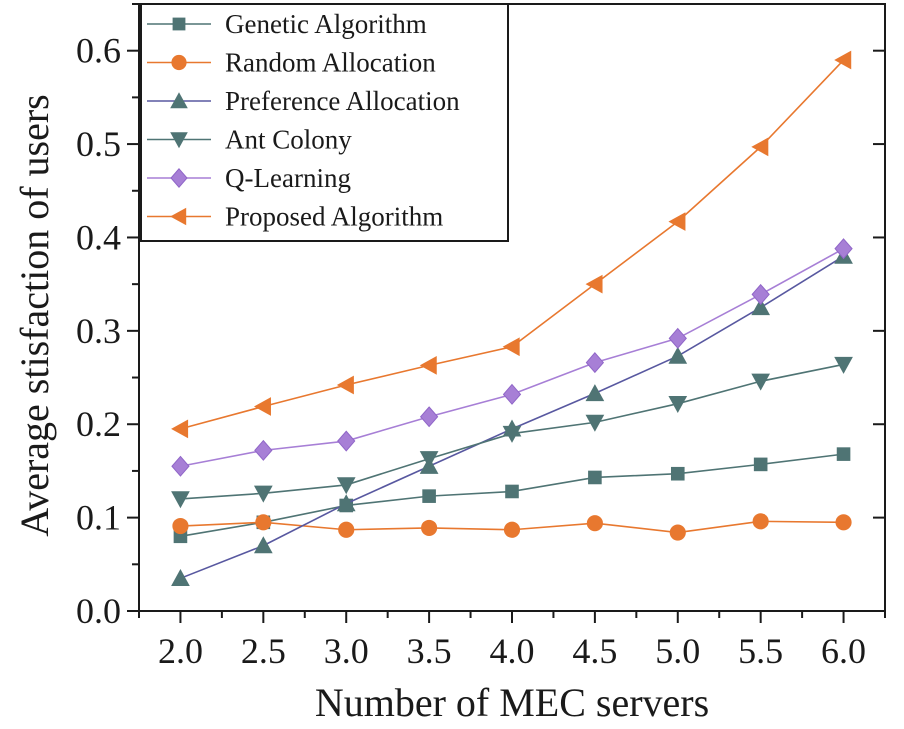 This screenshot has width=904, height=729. Describe the element at coordinates (843, 651) in the screenshot. I see `x-tick-label: 6.0` at that location.